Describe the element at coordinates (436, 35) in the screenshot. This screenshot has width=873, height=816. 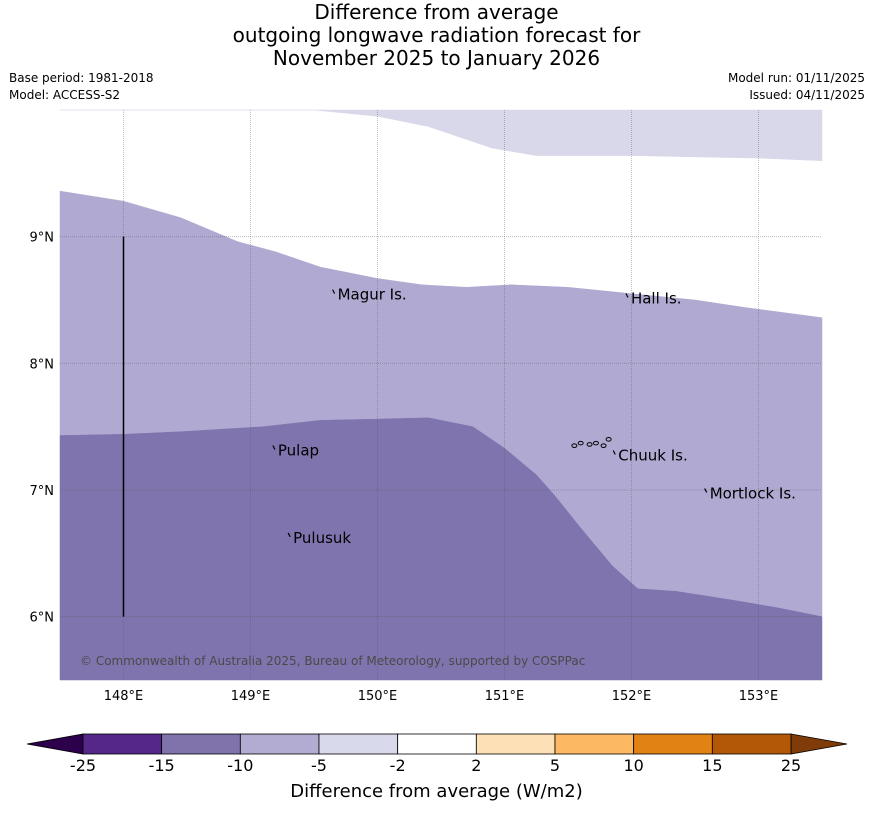
I see `title-line-2: outgoing longwave radiation forecast for` at that location.